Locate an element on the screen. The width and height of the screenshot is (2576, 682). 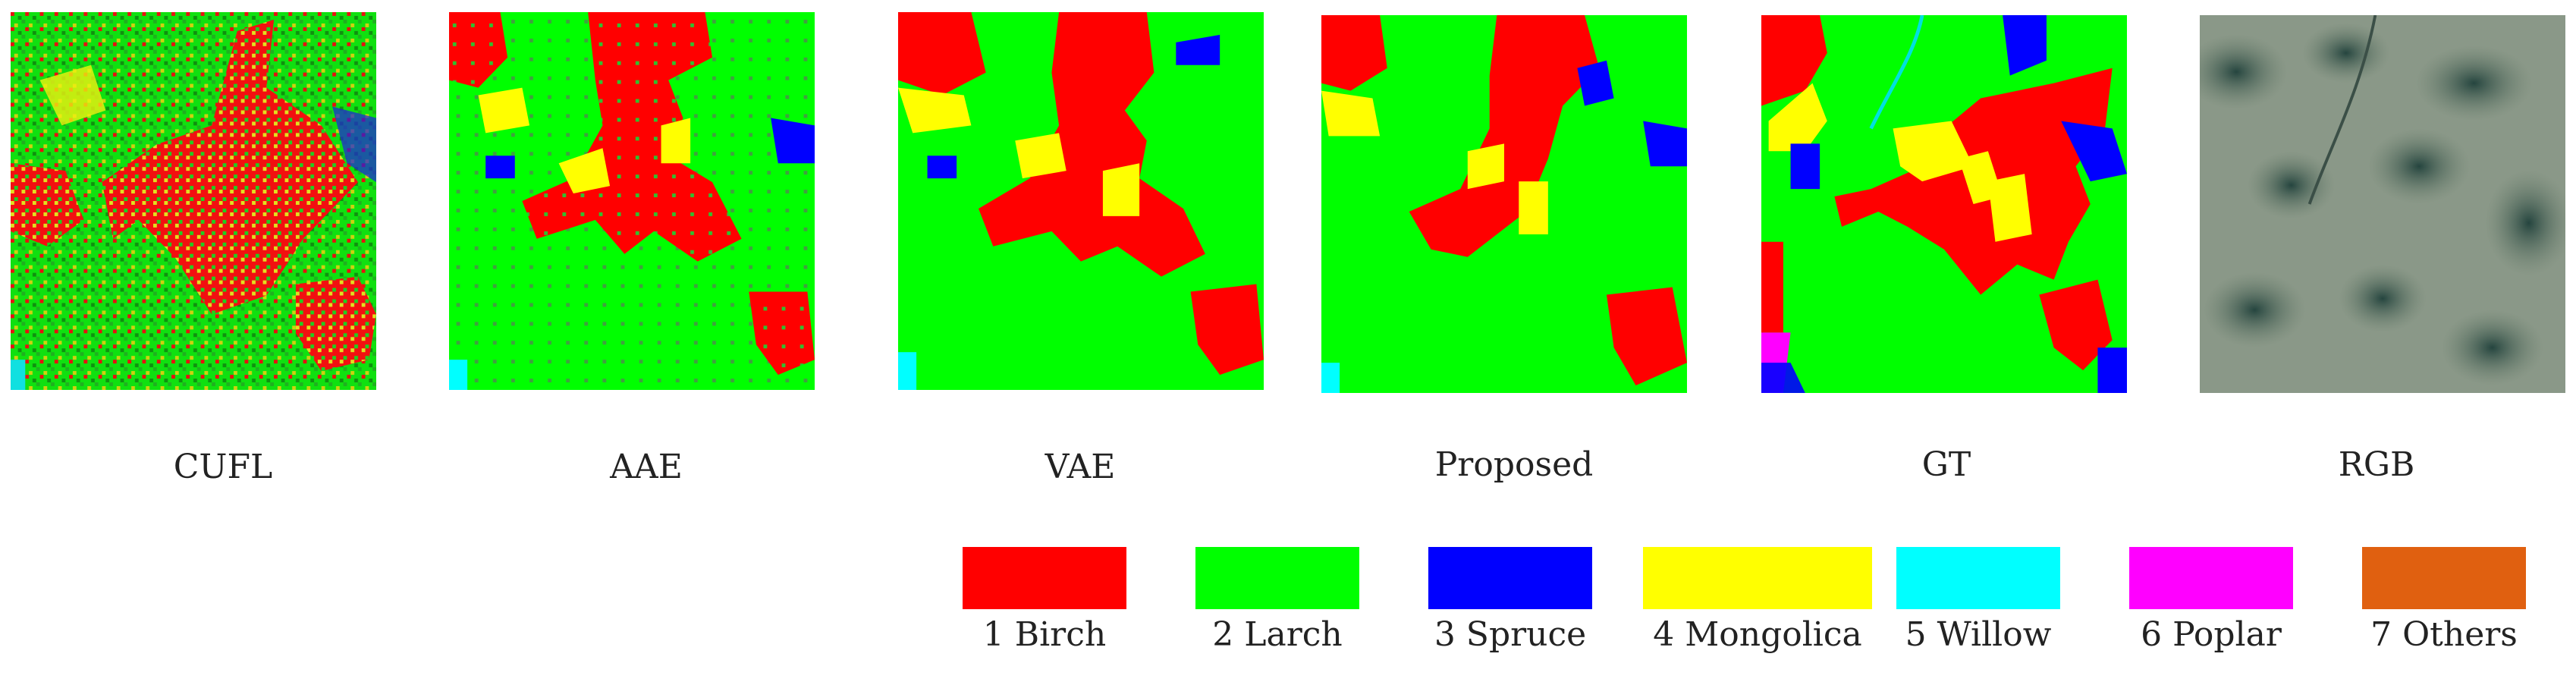
caption-rgb: RGB is located at coordinates (2376, 464).